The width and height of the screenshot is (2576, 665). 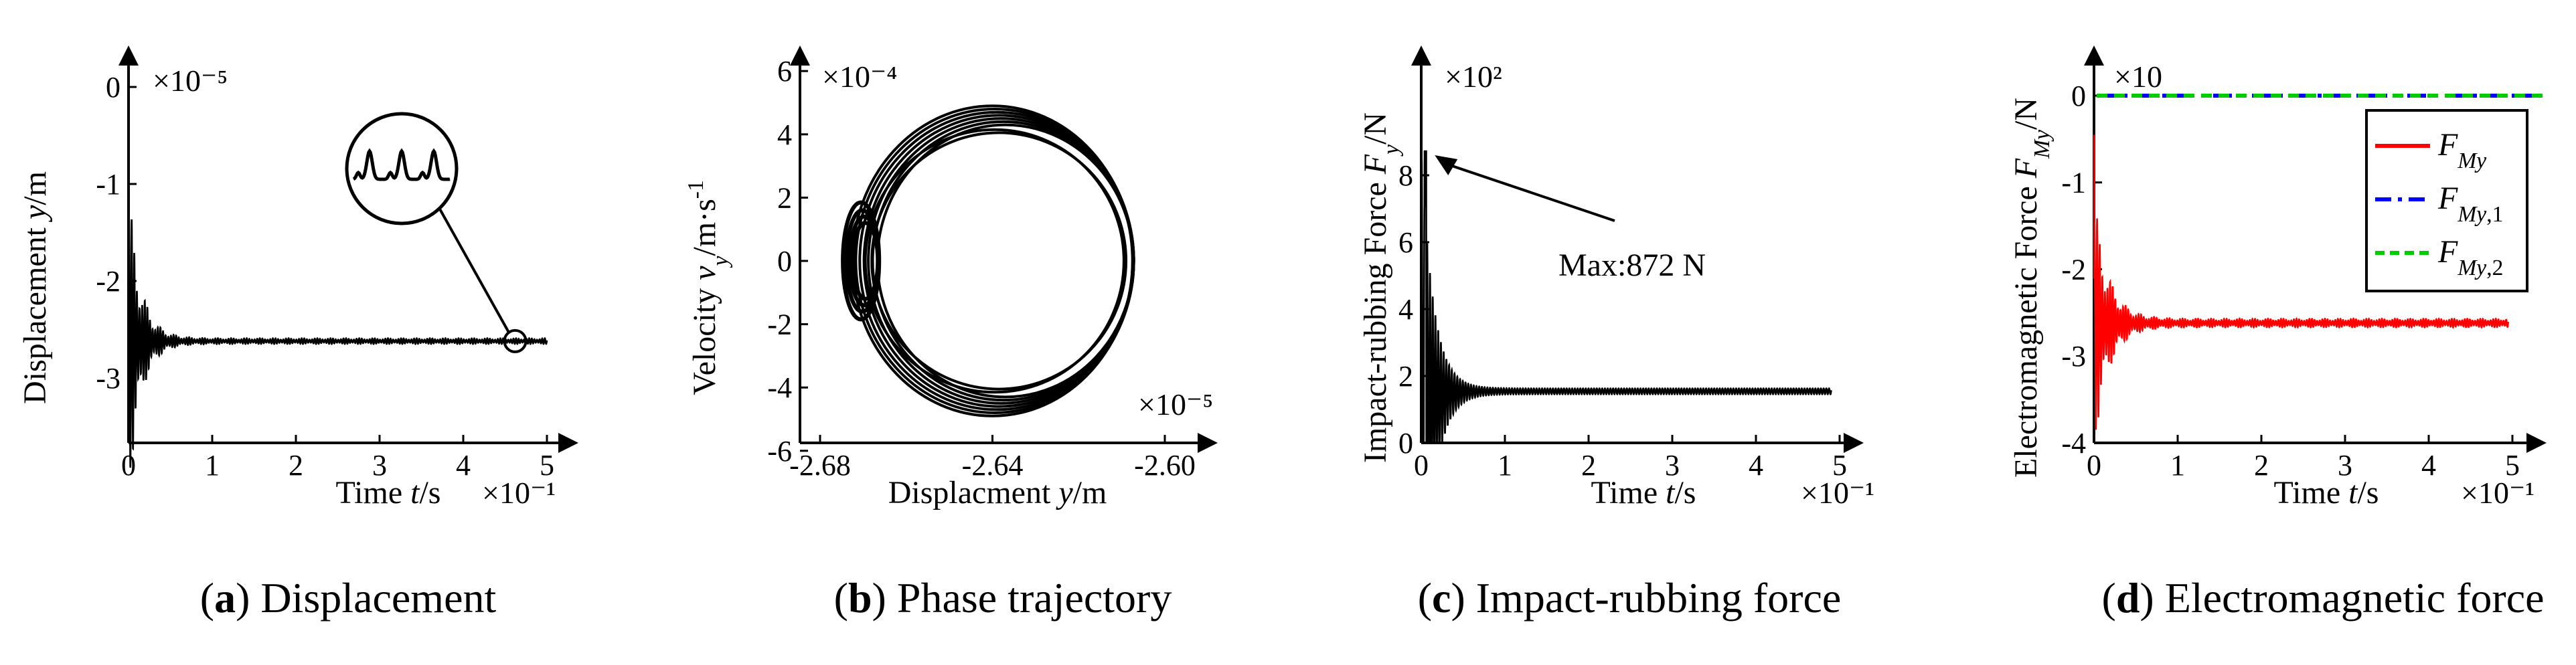 I want to click on x-exponent-label: ×10⁻⁵, so click(x=1175, y=404).